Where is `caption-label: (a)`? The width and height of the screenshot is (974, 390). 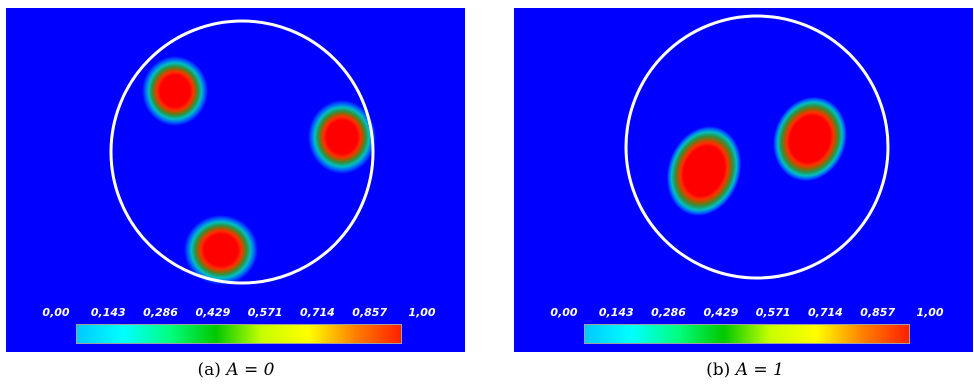
caption-label: (a) is located at coordinates (209, 370).